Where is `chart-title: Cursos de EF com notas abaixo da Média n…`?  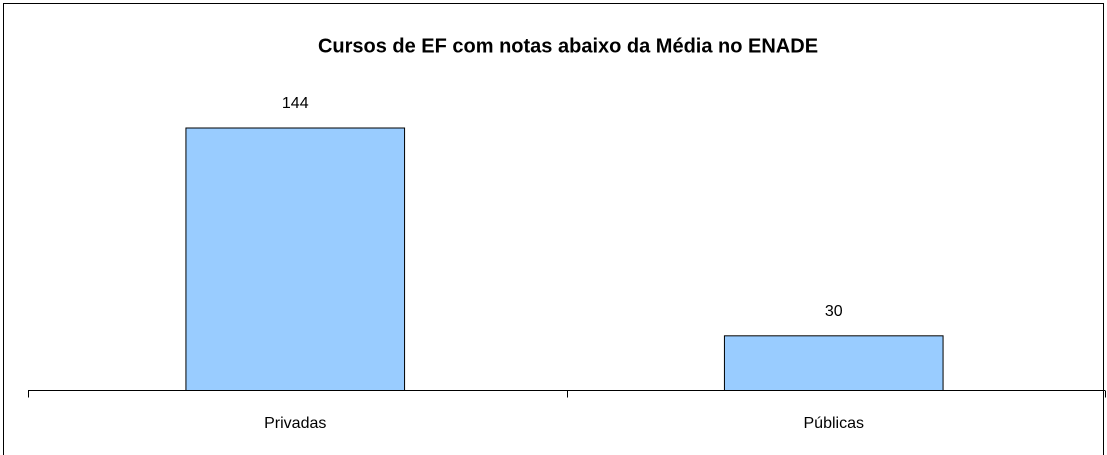 chart-title: Cursos de EF com notas abaixo da Média n… is located at coordinates (568, 46).